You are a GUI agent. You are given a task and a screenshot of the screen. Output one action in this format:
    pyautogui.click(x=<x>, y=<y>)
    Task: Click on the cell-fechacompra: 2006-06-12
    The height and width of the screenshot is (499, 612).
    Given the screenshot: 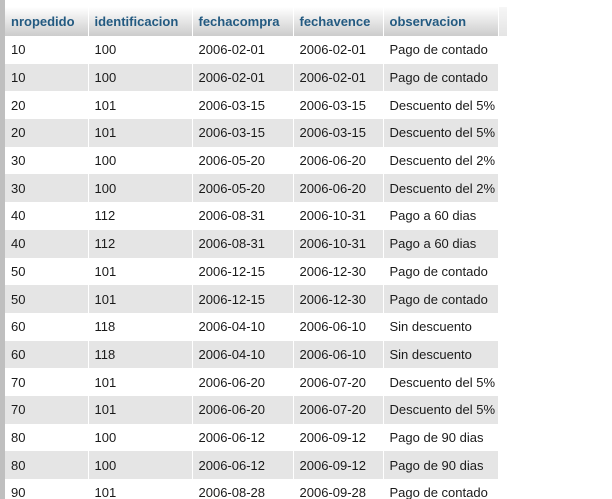 What is the action you would take?
    pyautogui.click(x=243, y=437)
    